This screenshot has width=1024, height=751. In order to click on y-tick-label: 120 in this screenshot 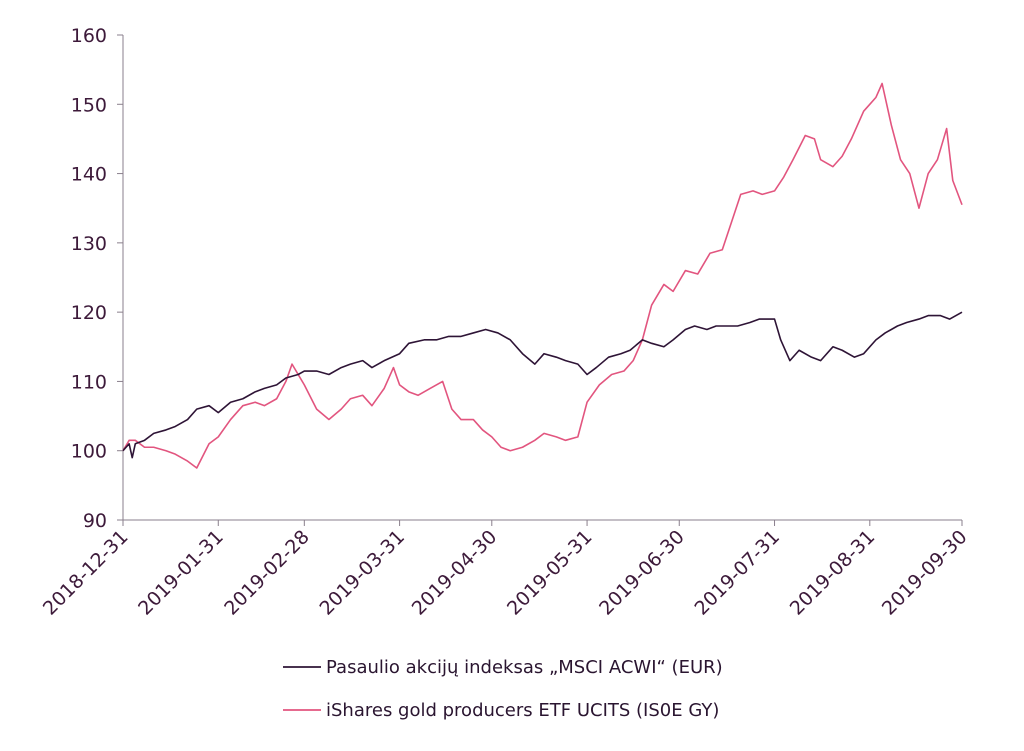, I will do `click(89, 313)`.